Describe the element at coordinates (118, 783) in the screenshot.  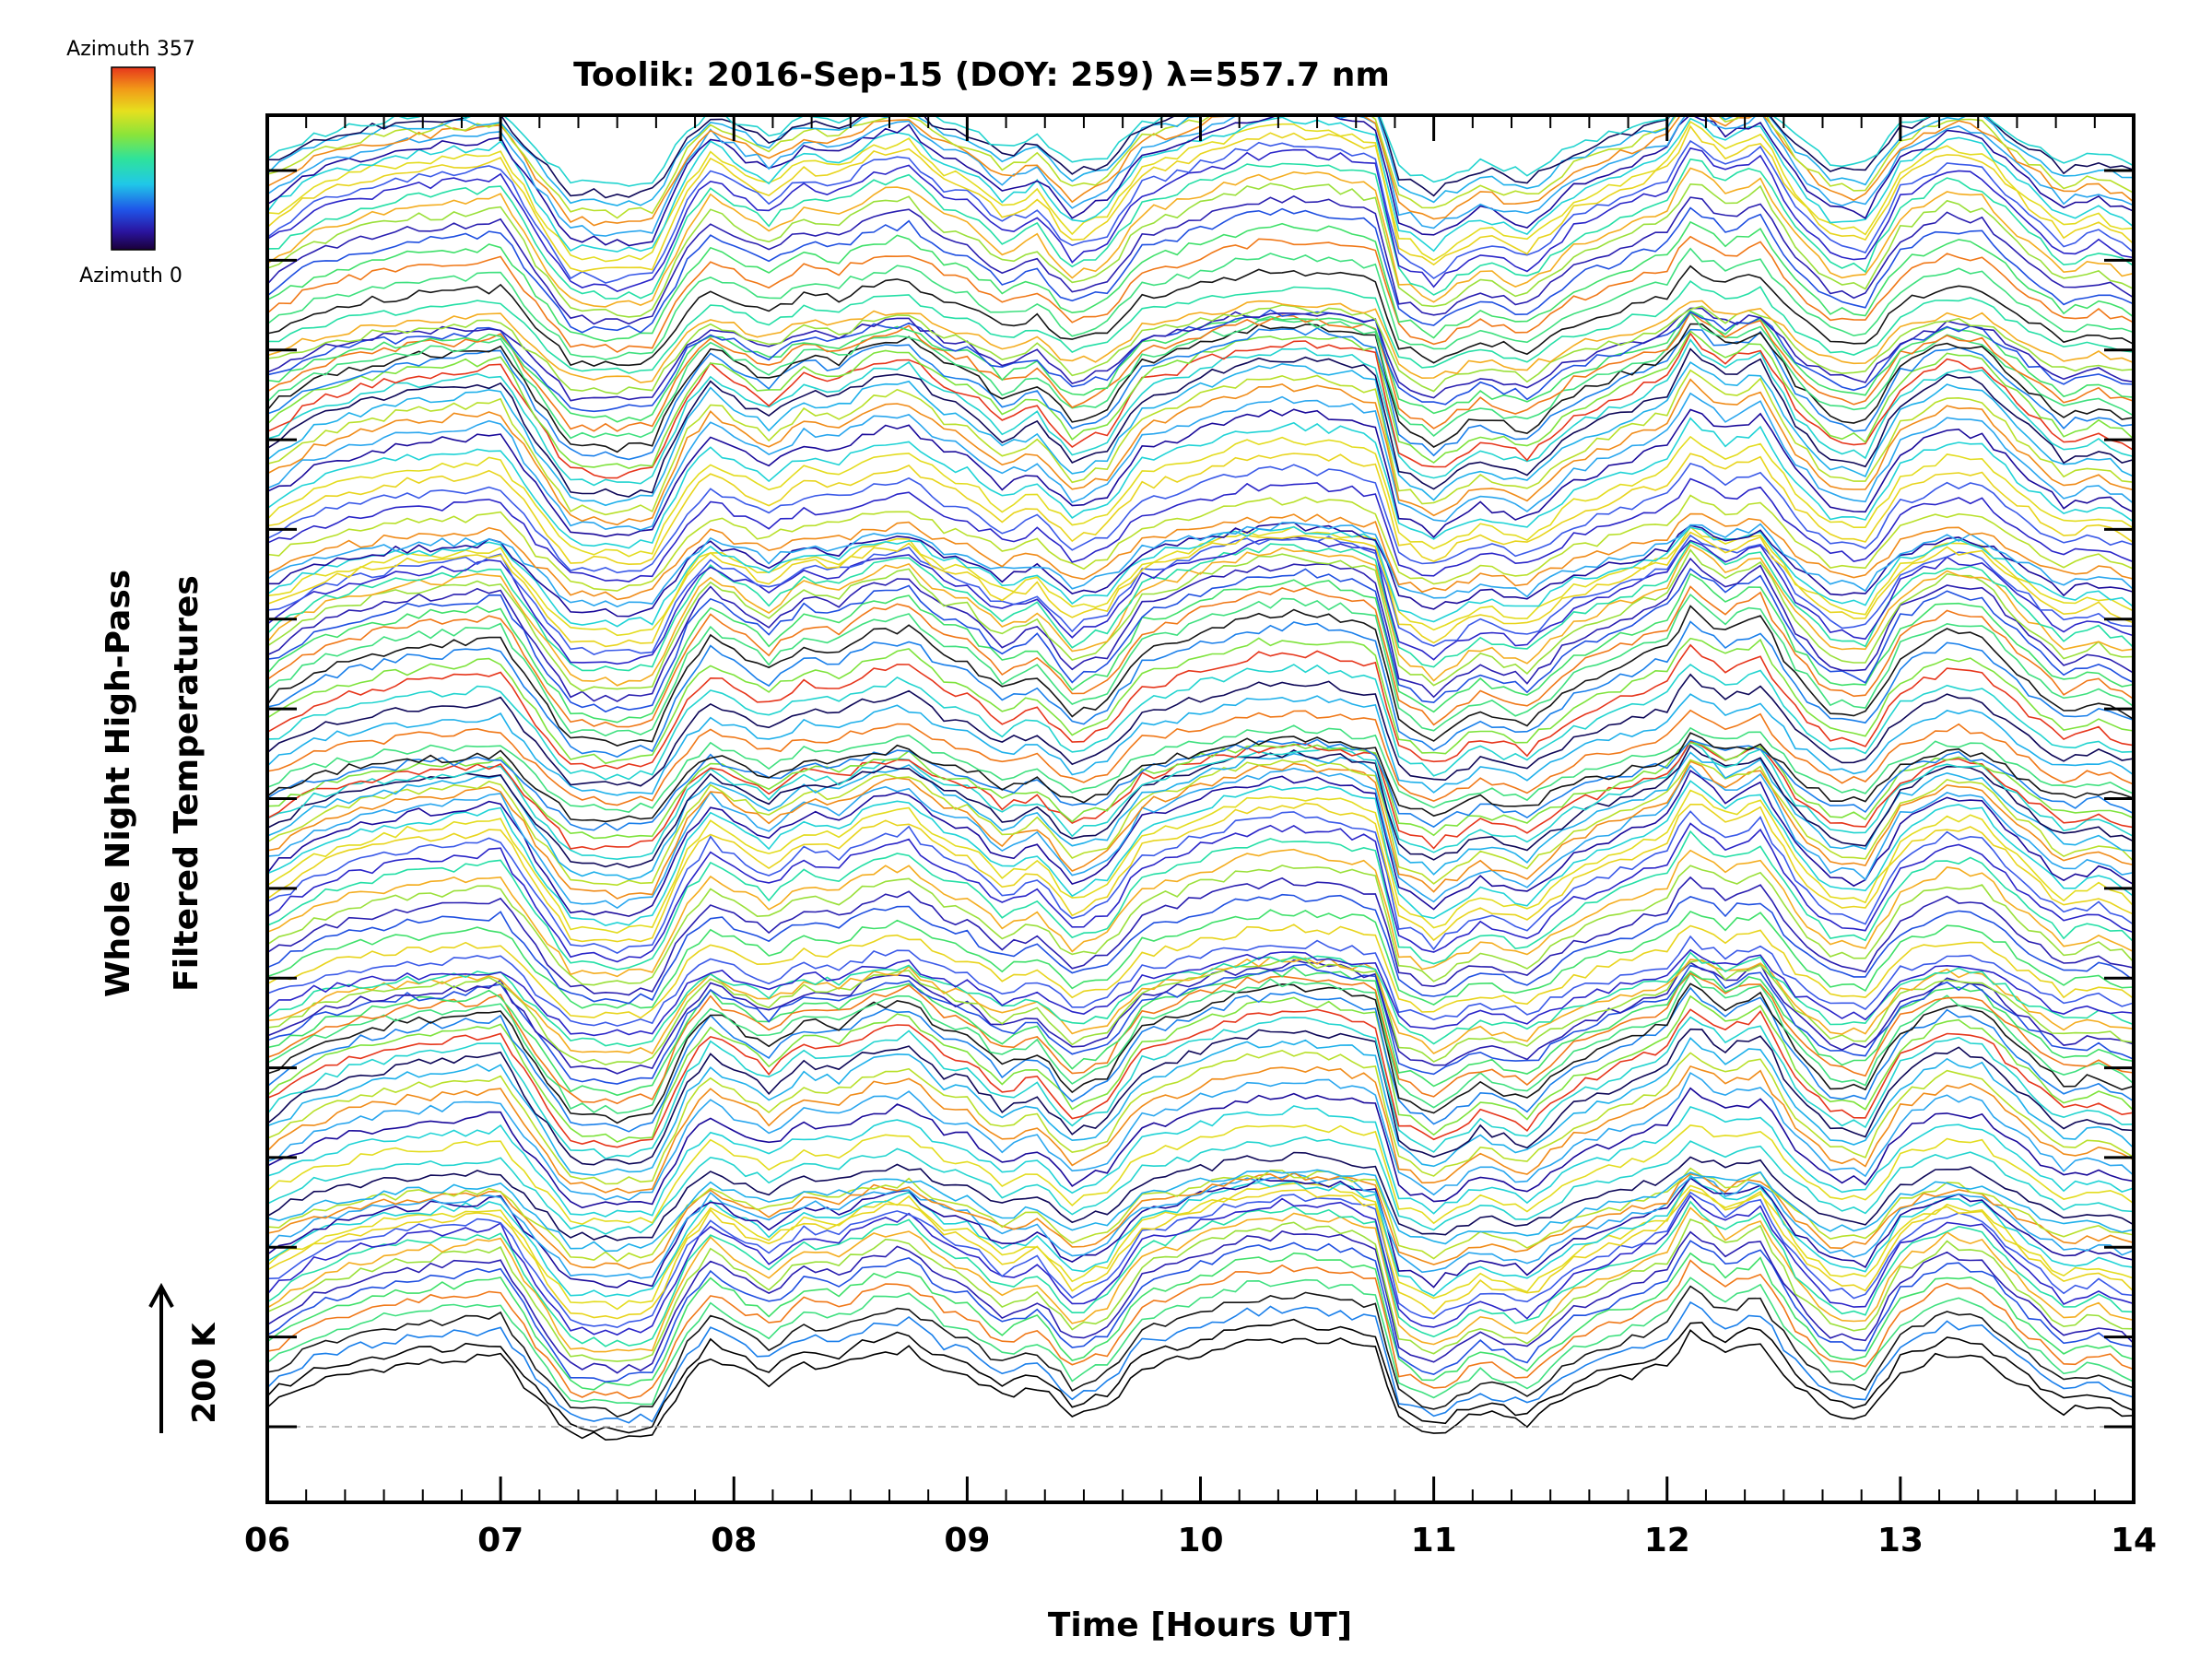
I see `y-axis-title-line1: Whole Night High-Pass` at that location.